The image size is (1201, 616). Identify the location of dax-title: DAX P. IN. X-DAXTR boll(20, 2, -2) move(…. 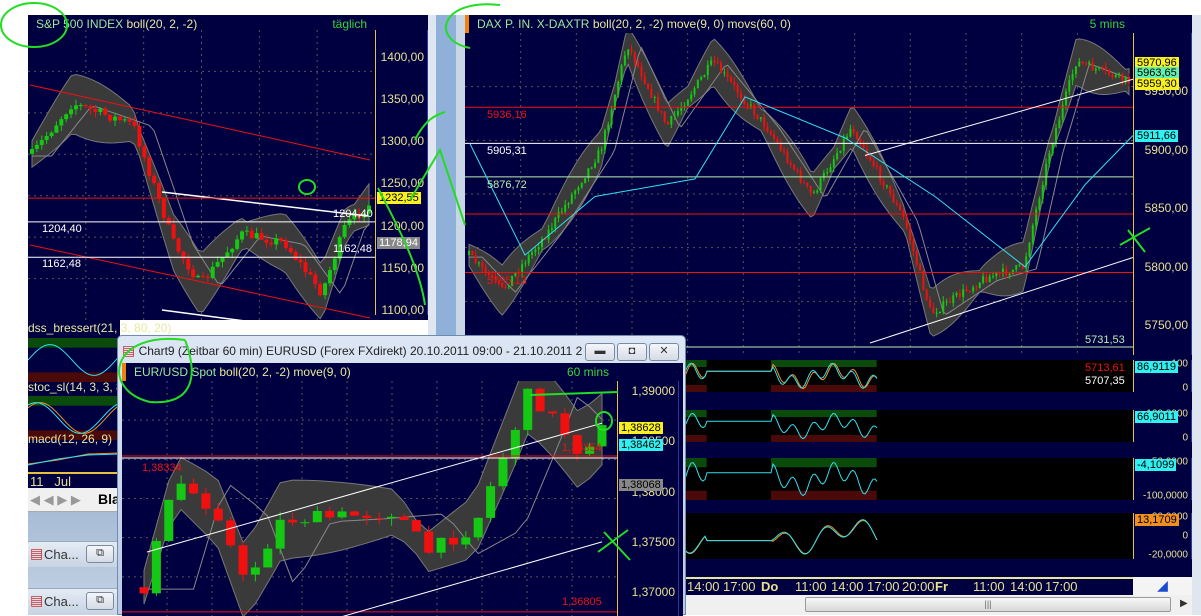
(799, 24).